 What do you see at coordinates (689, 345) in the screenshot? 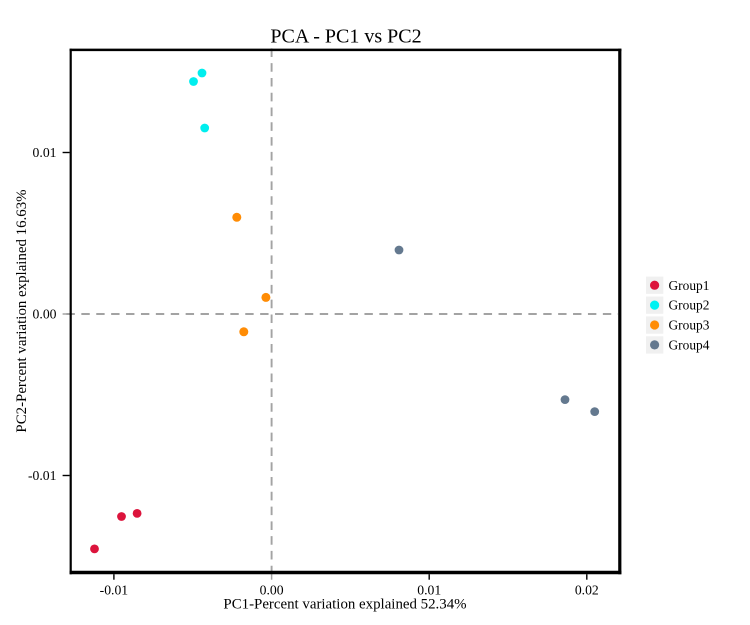
I see `svg-text: Group4` at bounding box center [689, 345].